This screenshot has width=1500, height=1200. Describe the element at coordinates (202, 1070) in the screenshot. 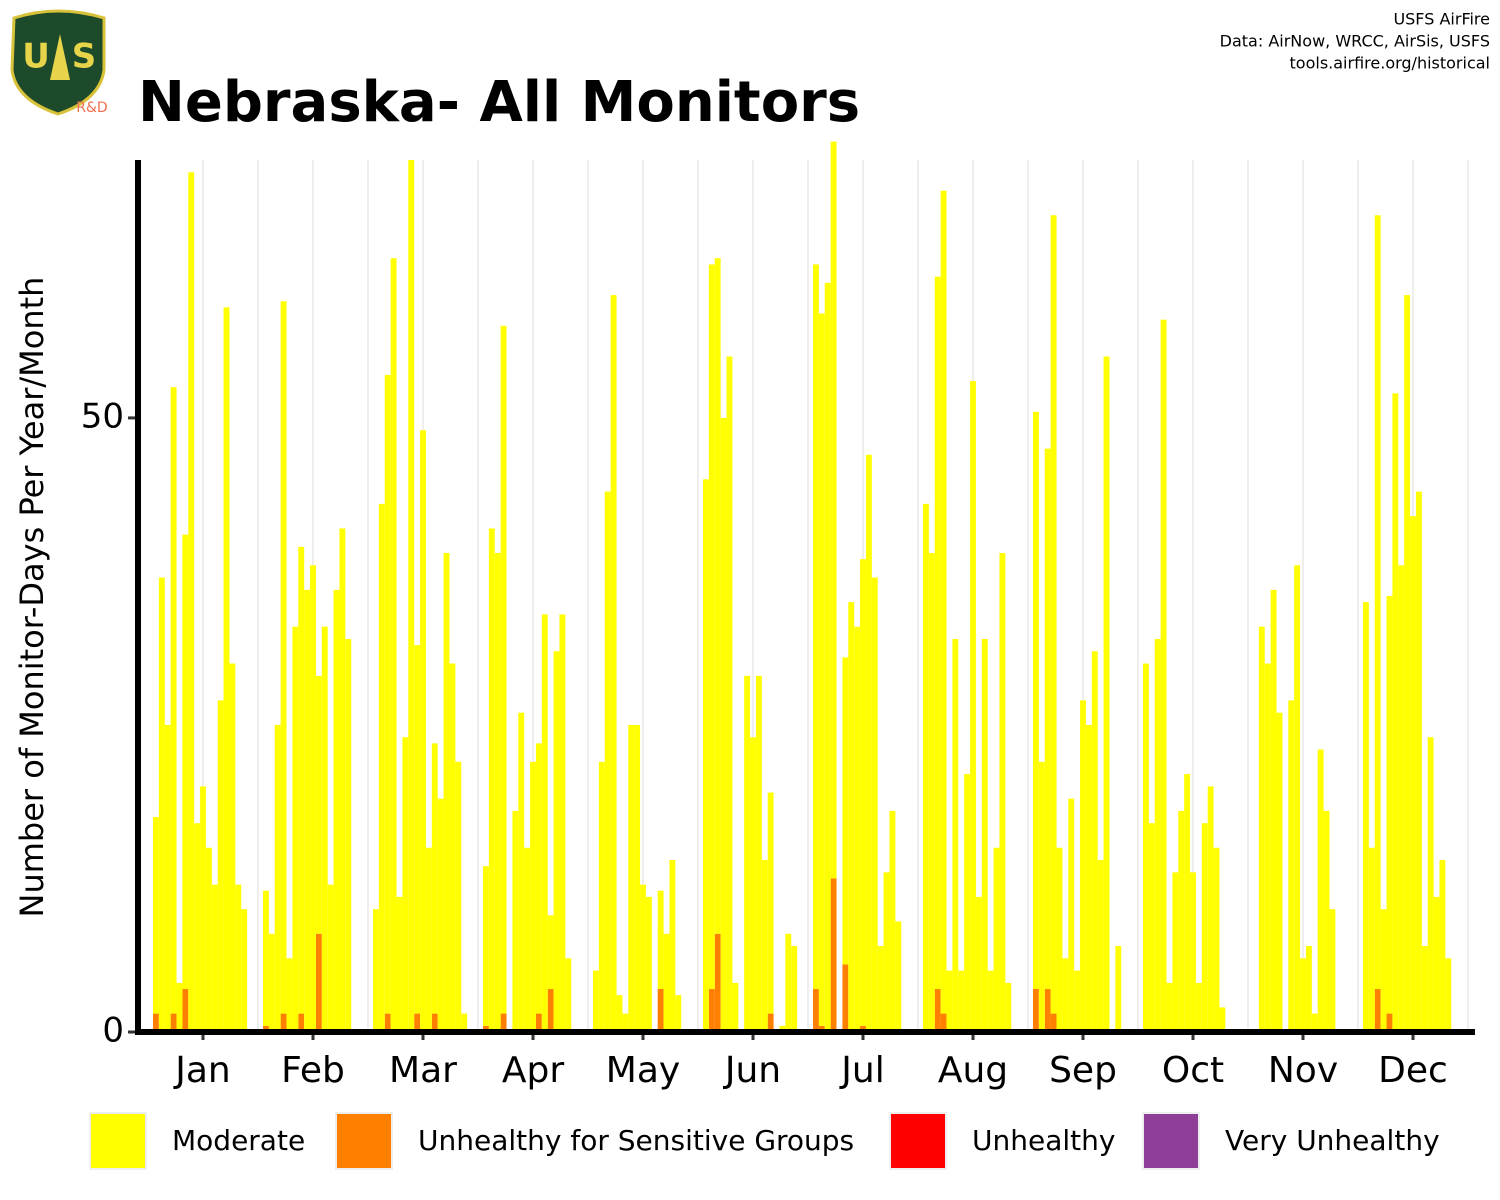

I see `x-tick-label: Jan` at that location.